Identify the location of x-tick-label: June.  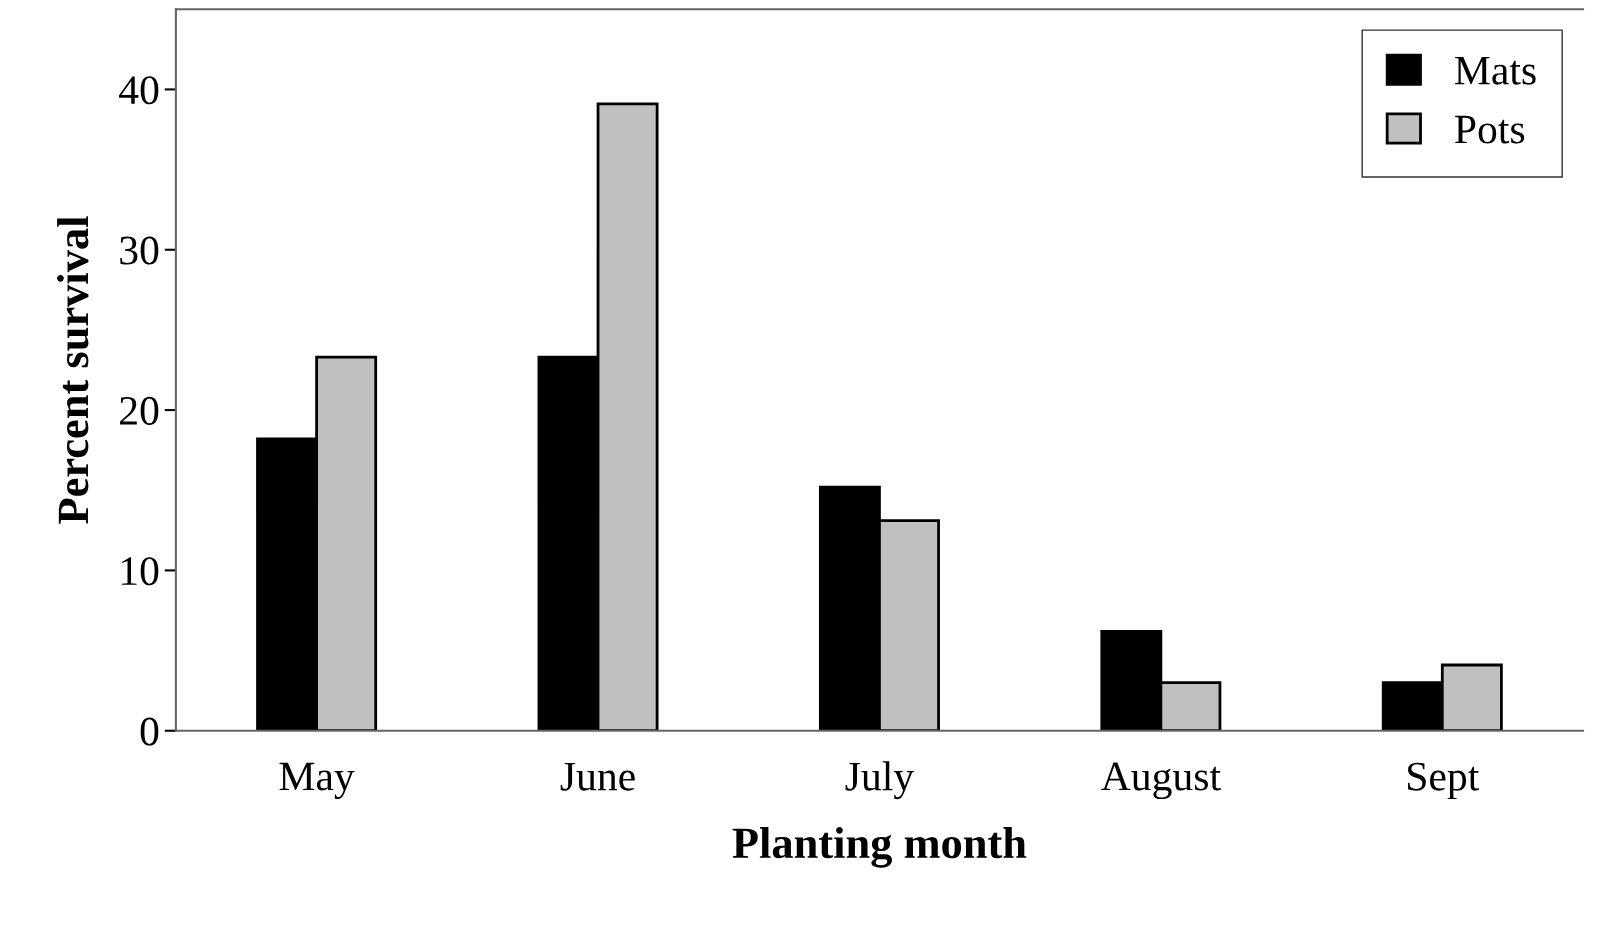
(597, 776).